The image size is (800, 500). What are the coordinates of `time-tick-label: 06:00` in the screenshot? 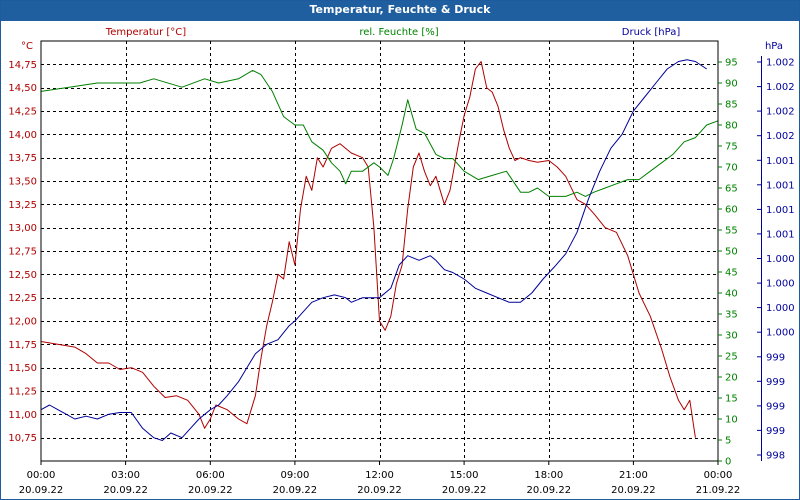 It's located at (210, 475).